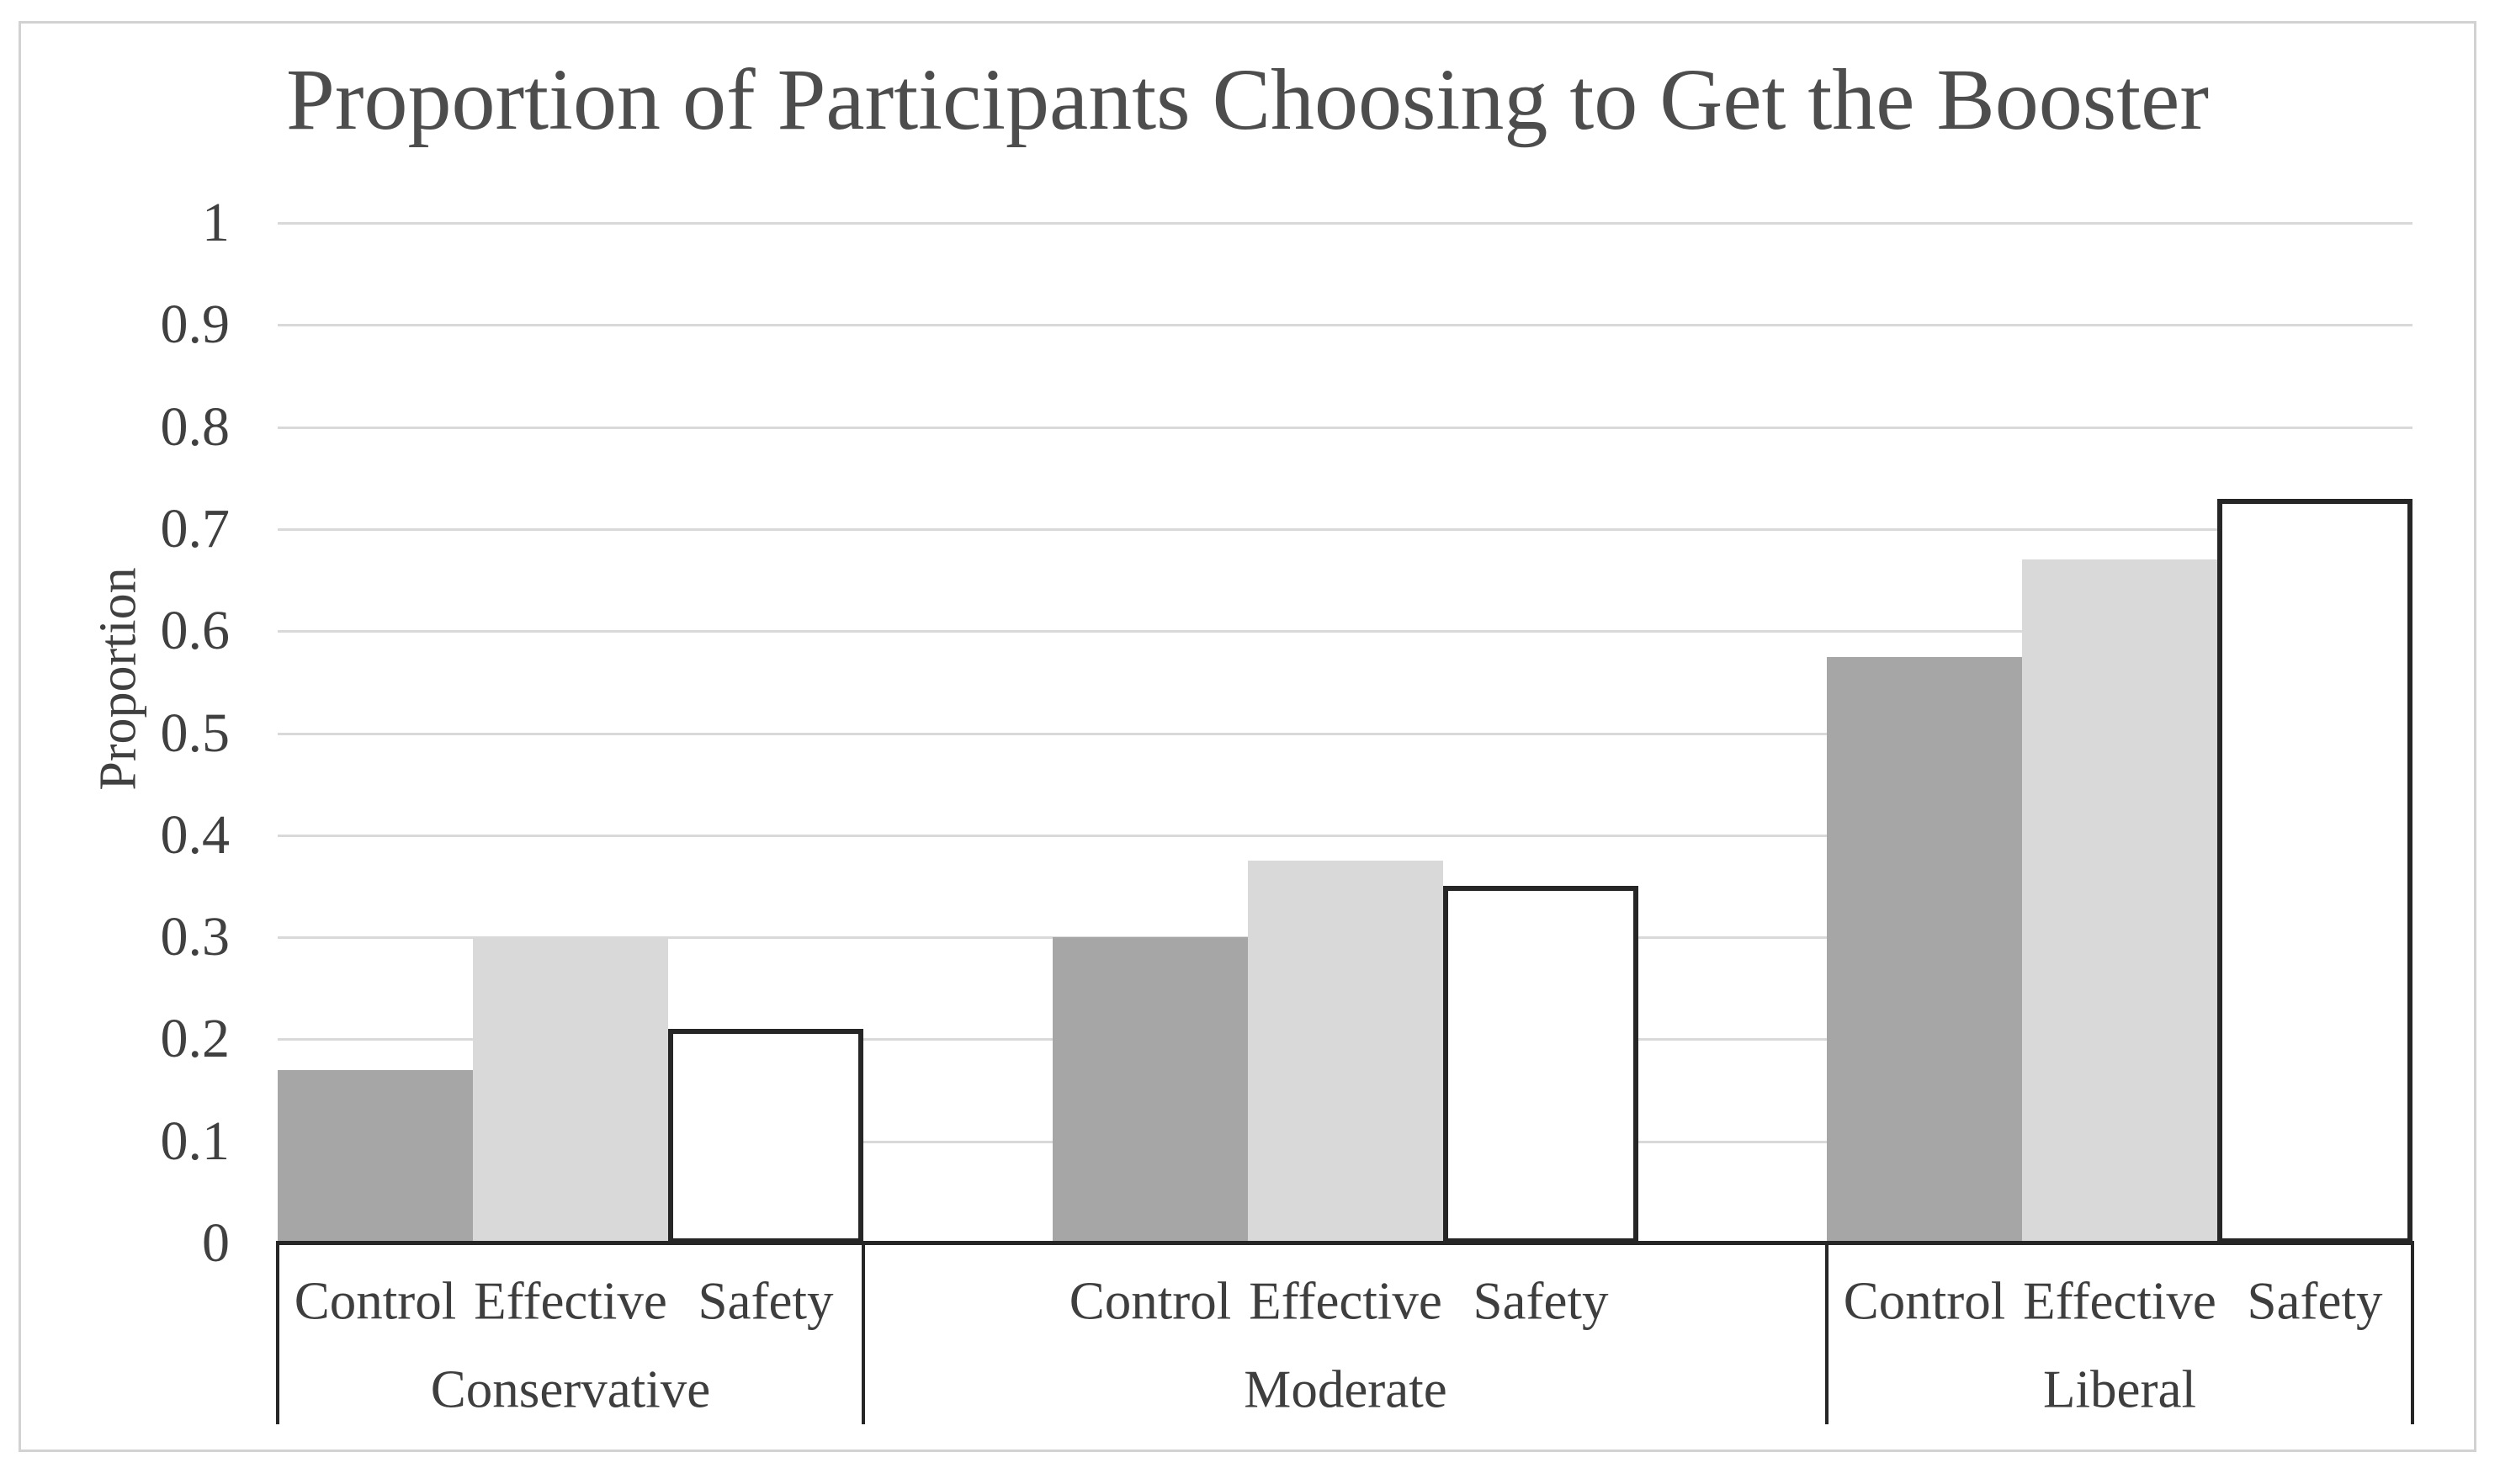 This screenshot has height=1484, width=2500. What do you see at coordinates (1345, 1052) in the screenshot?
I see `bar-moderate-effective` at bounding box center [1345, 1052].